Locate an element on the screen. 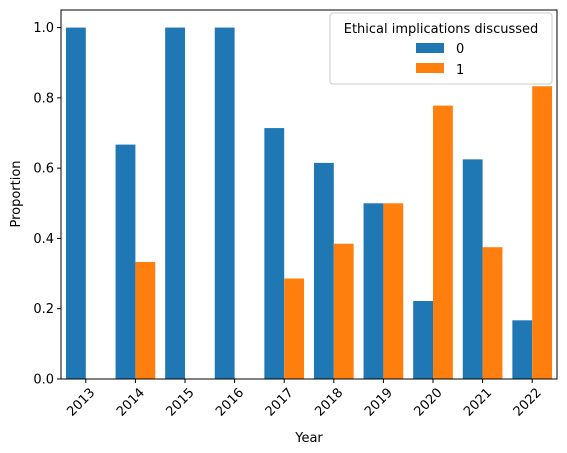  x-tick-label: 2018 is located at coordinates (329, 403).